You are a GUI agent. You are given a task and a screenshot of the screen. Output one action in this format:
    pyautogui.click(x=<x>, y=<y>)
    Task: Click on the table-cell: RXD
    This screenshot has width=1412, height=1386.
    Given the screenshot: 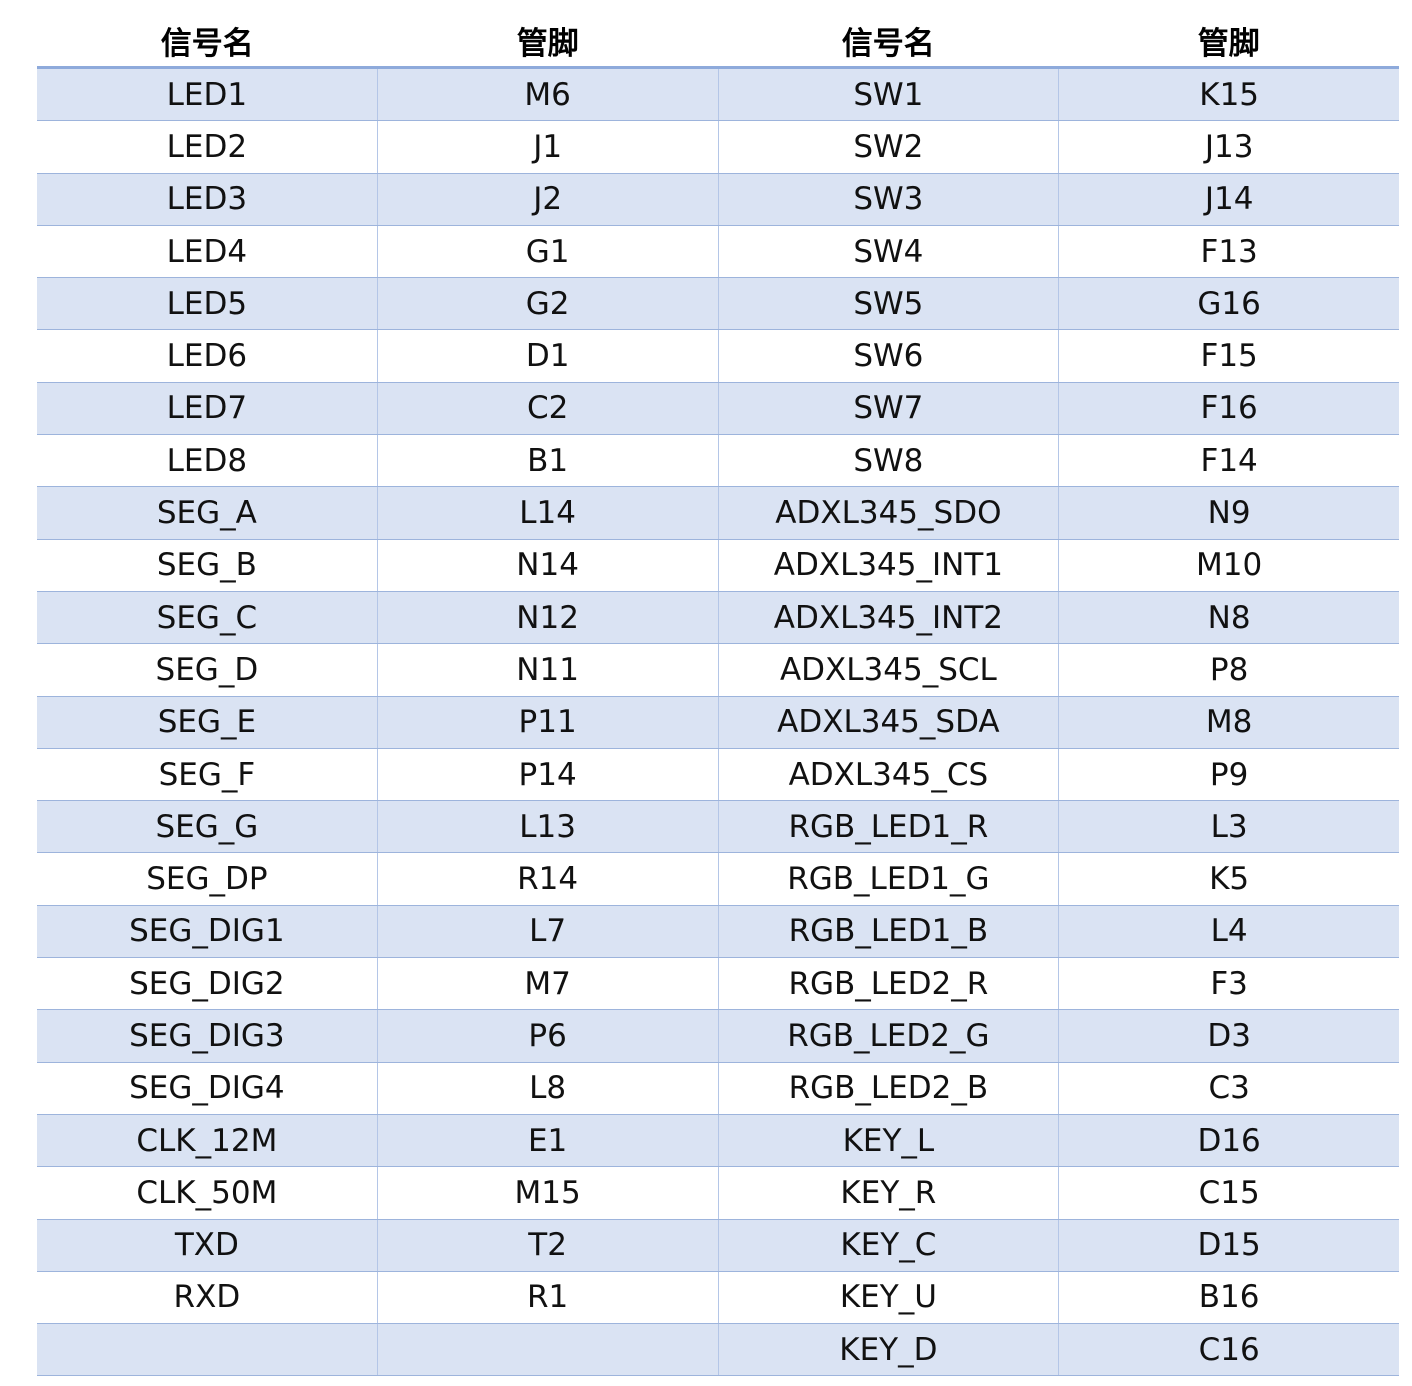 What is the action you would take?
    pyautogui.click(x=207, y=1297)
    